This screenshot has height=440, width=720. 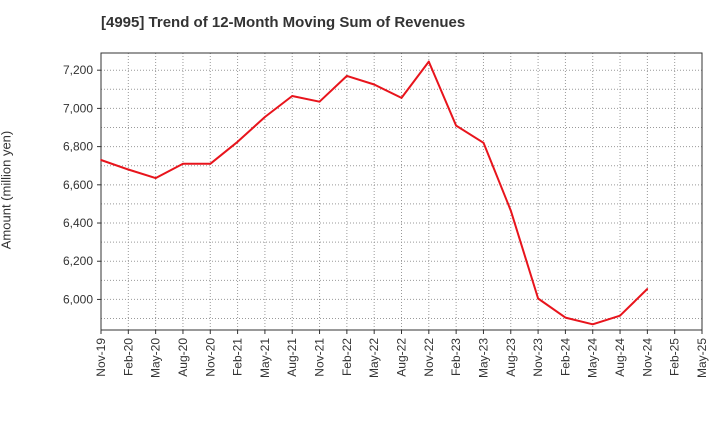 What do you see at coordinates (78, 108) in the screenshot?
I see `y-tick-label: 7,000` at bounding box center [78, 108].